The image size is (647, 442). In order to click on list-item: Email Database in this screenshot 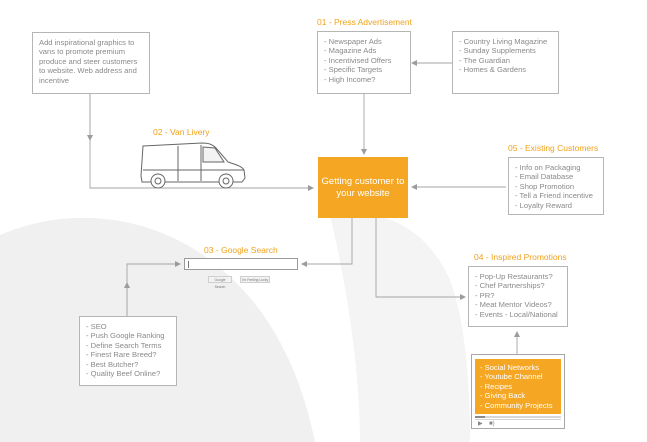, I will do `click(556, 176)`.